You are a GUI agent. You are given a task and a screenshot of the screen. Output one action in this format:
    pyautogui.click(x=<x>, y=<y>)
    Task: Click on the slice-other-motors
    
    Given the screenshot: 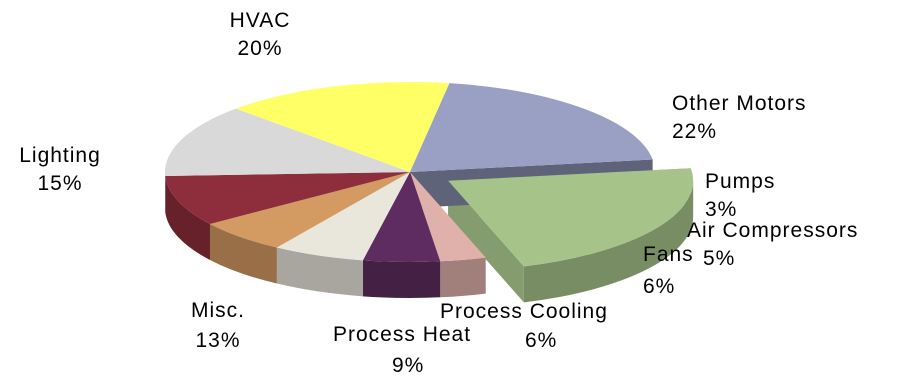 What is the action you would take?
    pyautogui.click(x=571, y=217)
    